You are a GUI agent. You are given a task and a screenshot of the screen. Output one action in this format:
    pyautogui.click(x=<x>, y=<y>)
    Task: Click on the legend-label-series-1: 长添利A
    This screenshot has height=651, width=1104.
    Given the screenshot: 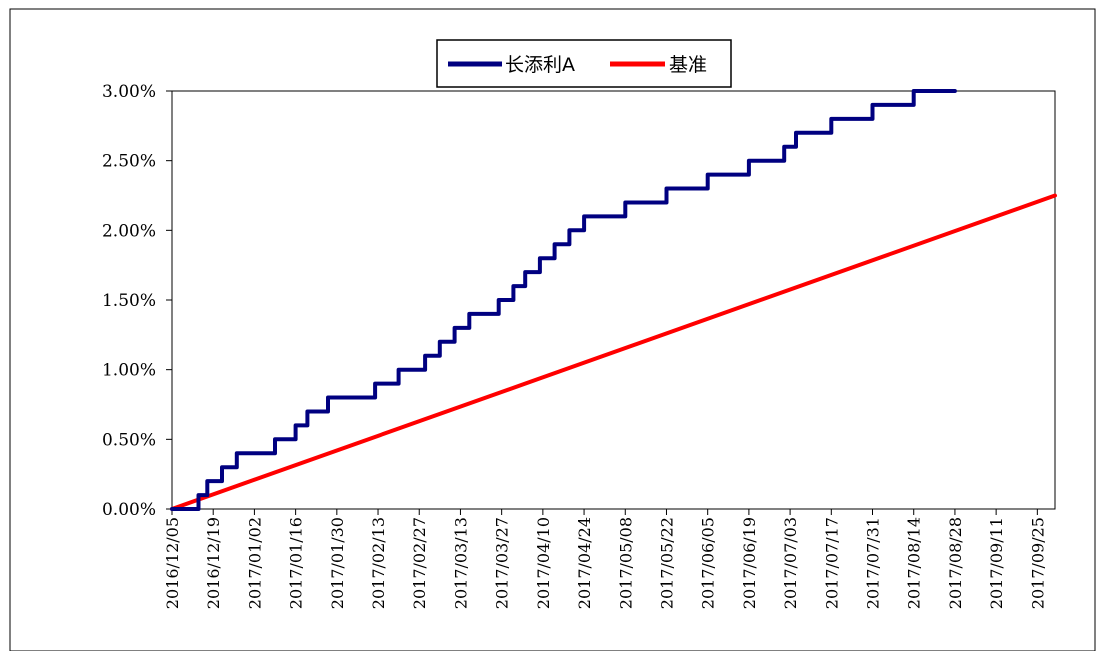 What is the action you would take?
    pyautogui.click(x=540, y=65)
    